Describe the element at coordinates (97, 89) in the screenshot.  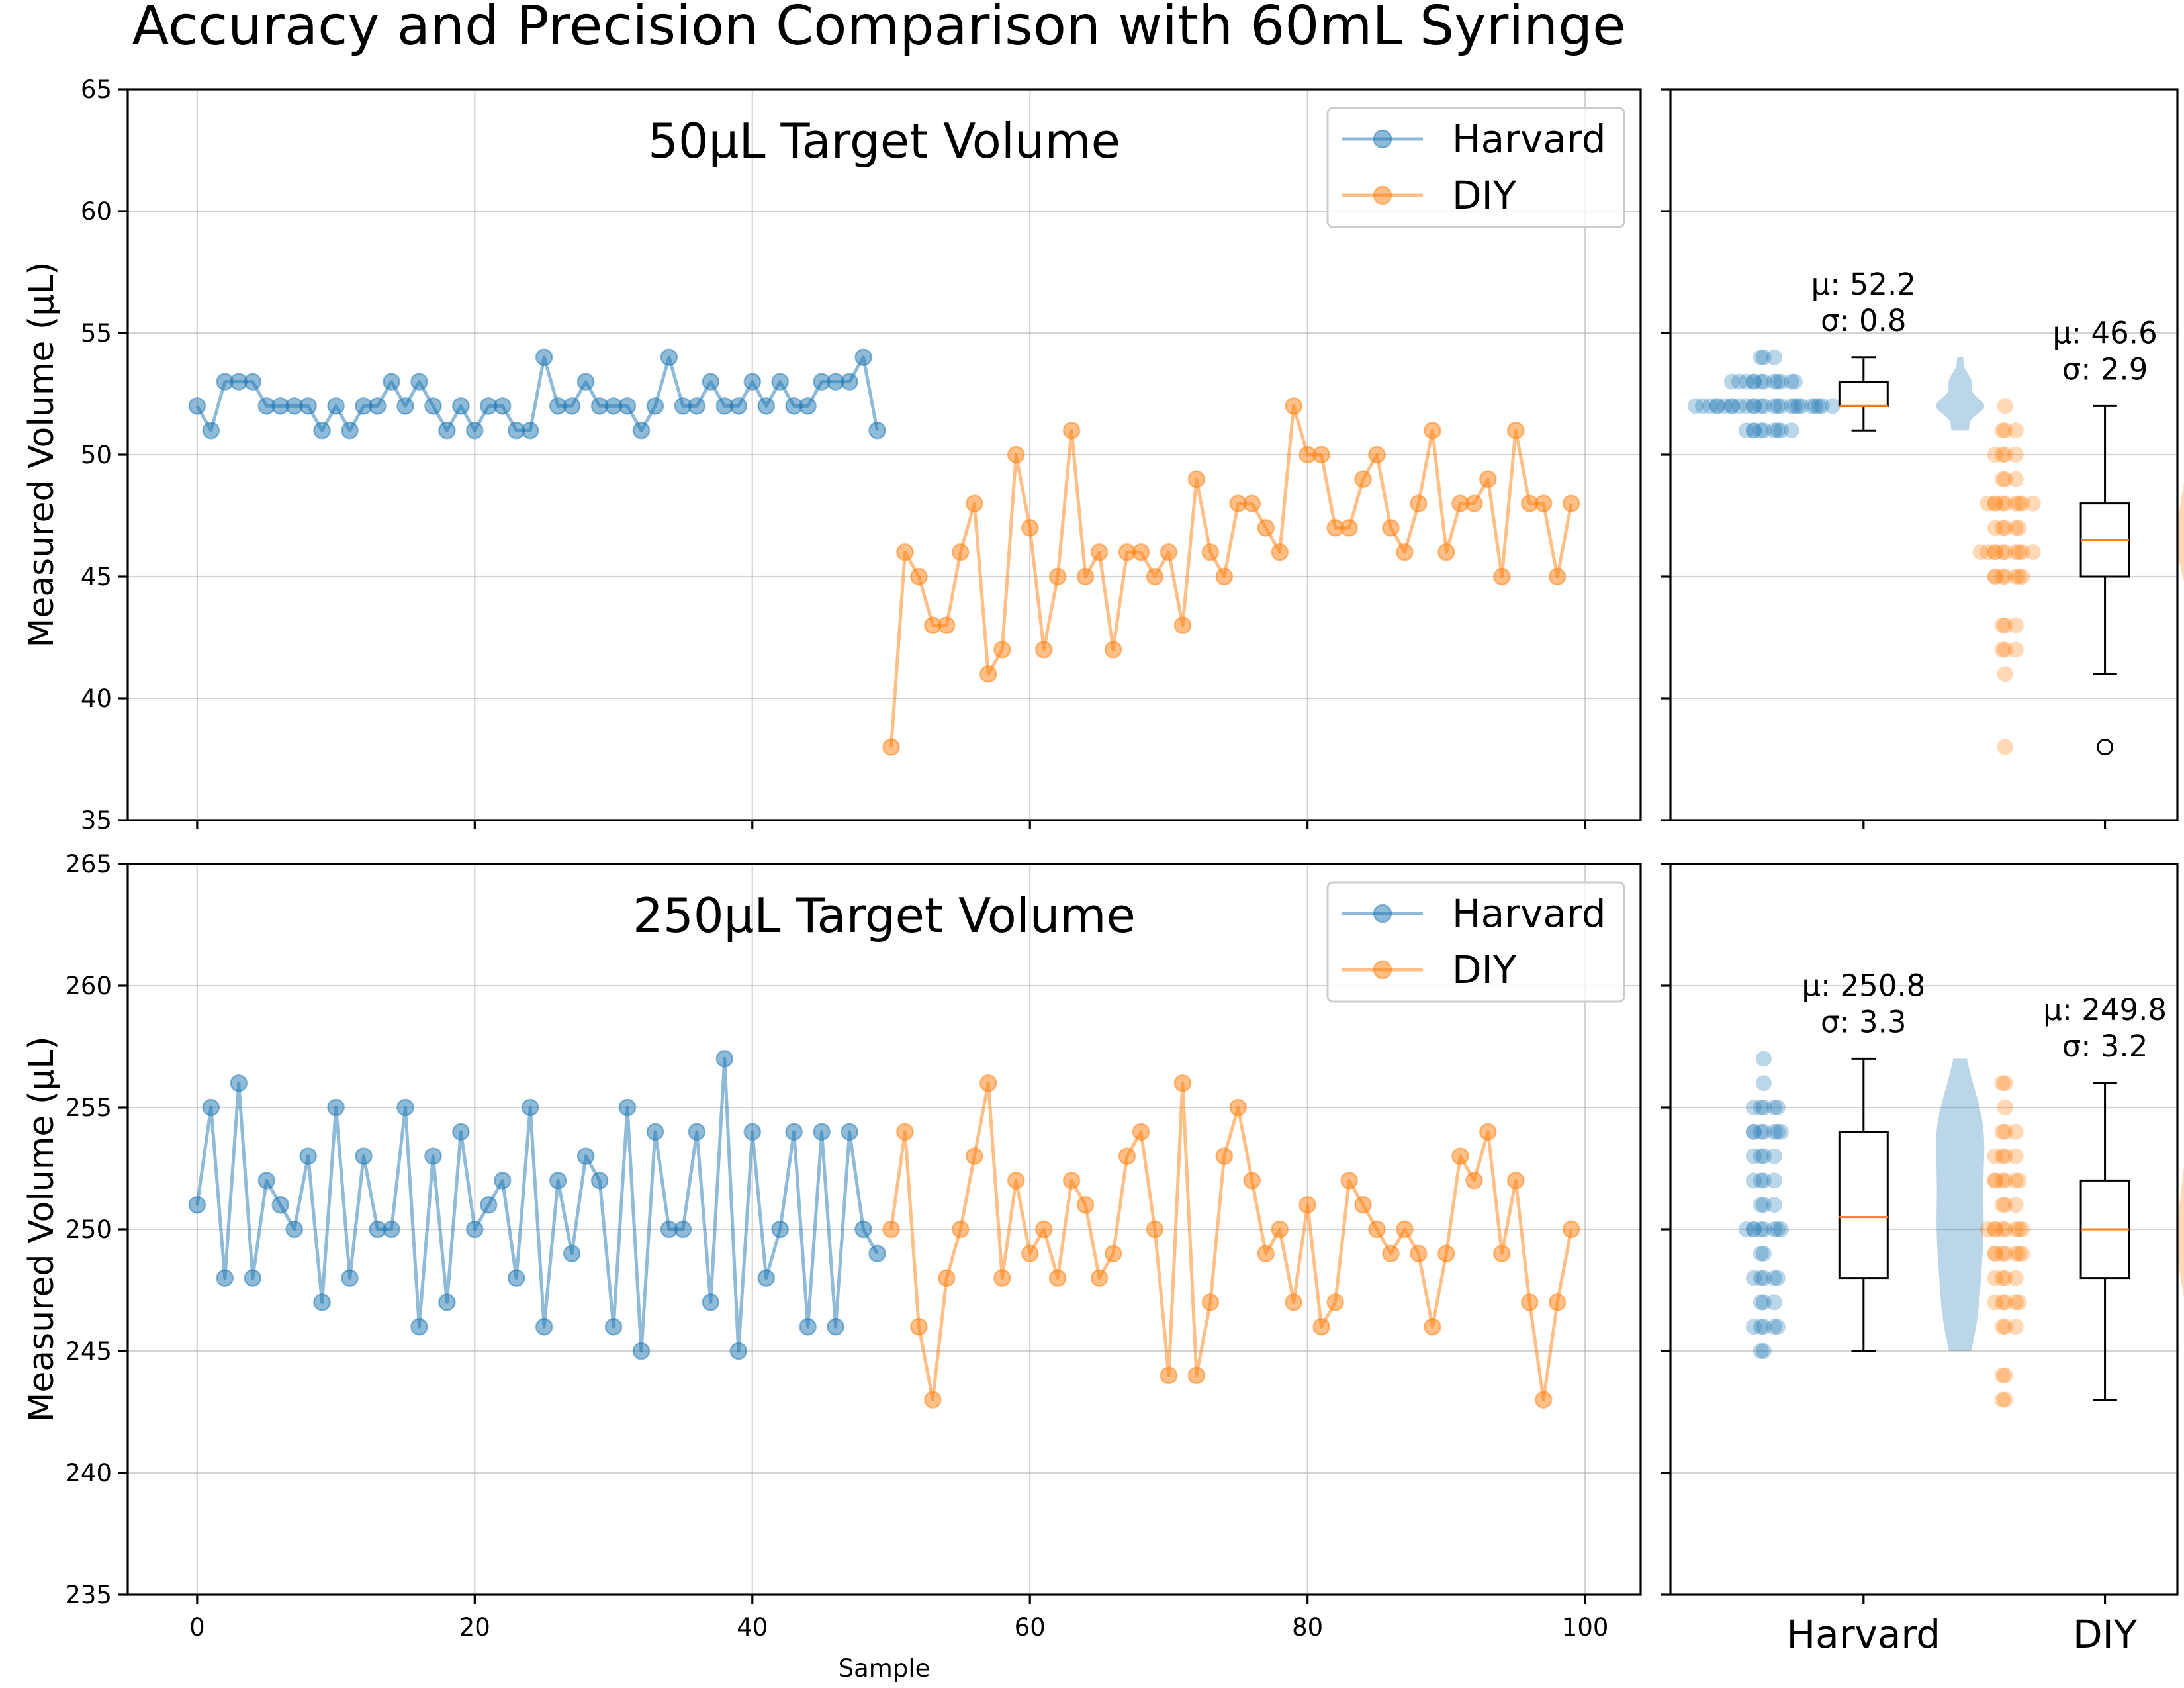
I see `y-tick-label: 65` at that location.